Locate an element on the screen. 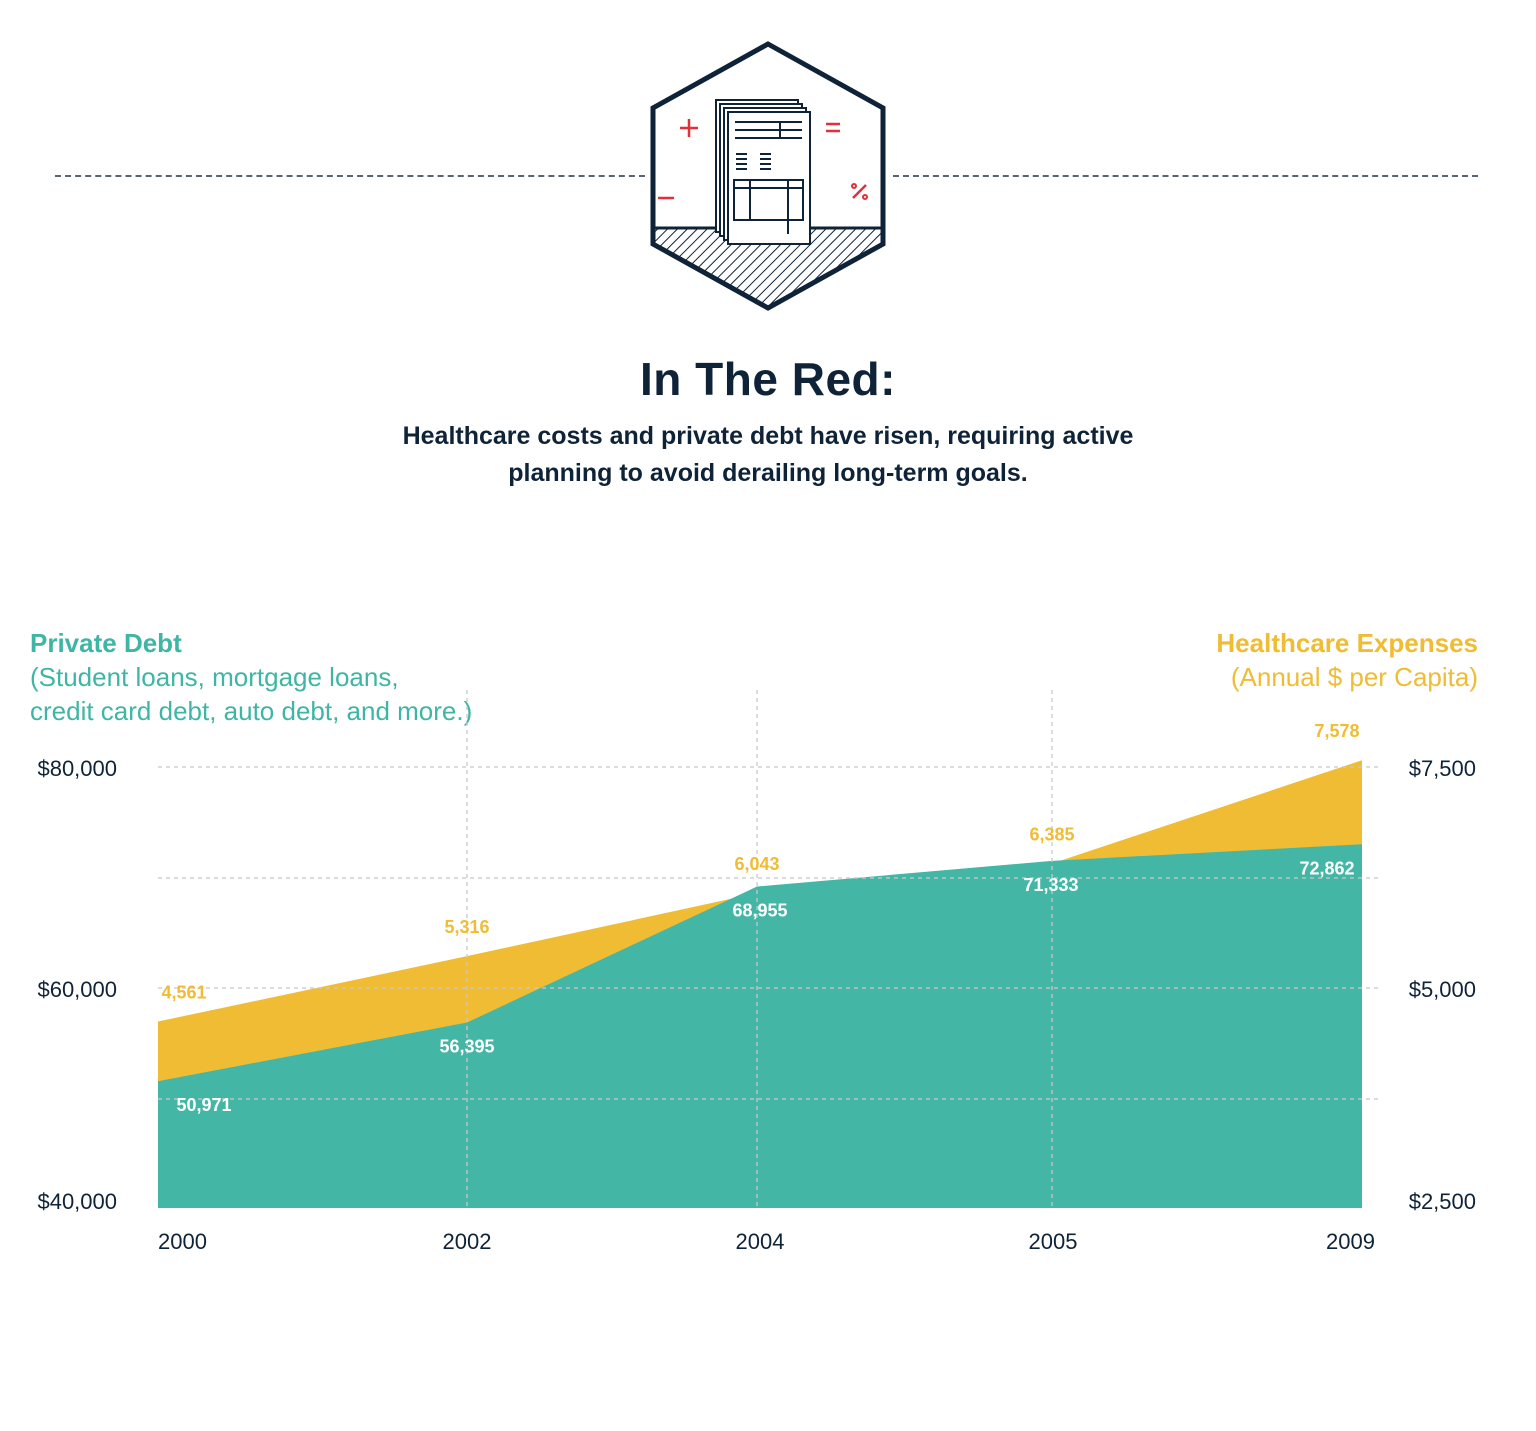 The height and width of the screenshot is (1431, 1536). healthcare-data-label: 4,561 is located at coordinates (183, 993).